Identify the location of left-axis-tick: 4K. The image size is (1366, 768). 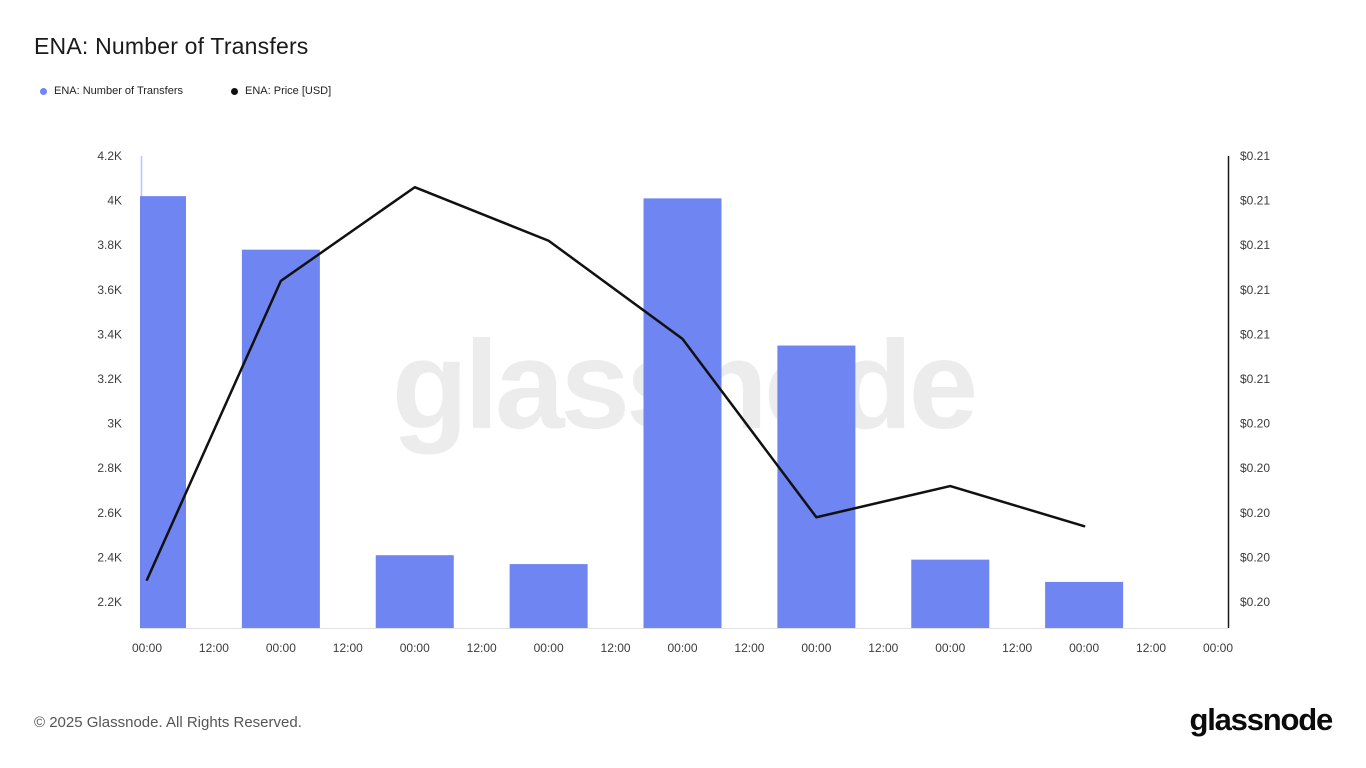
(114, 201).